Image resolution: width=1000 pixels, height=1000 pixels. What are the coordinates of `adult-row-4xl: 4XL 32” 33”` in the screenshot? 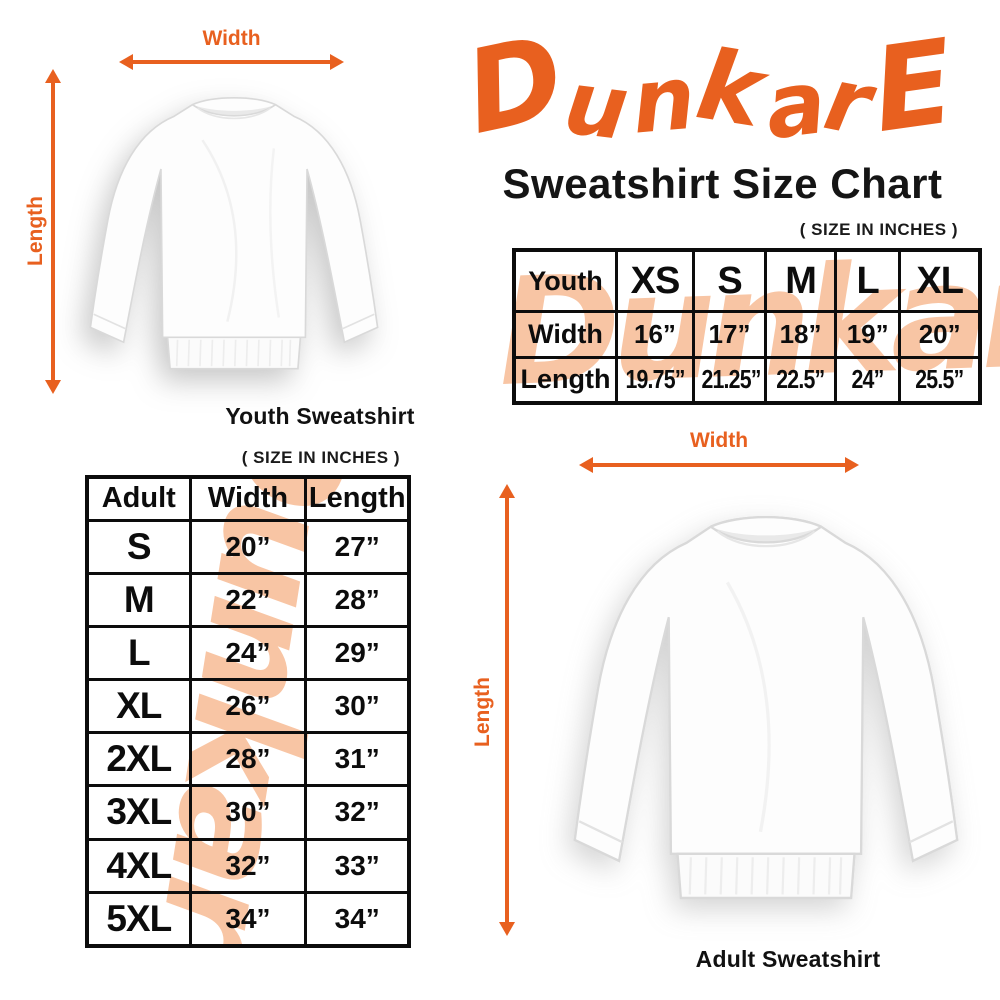 It's located at (248, 865).